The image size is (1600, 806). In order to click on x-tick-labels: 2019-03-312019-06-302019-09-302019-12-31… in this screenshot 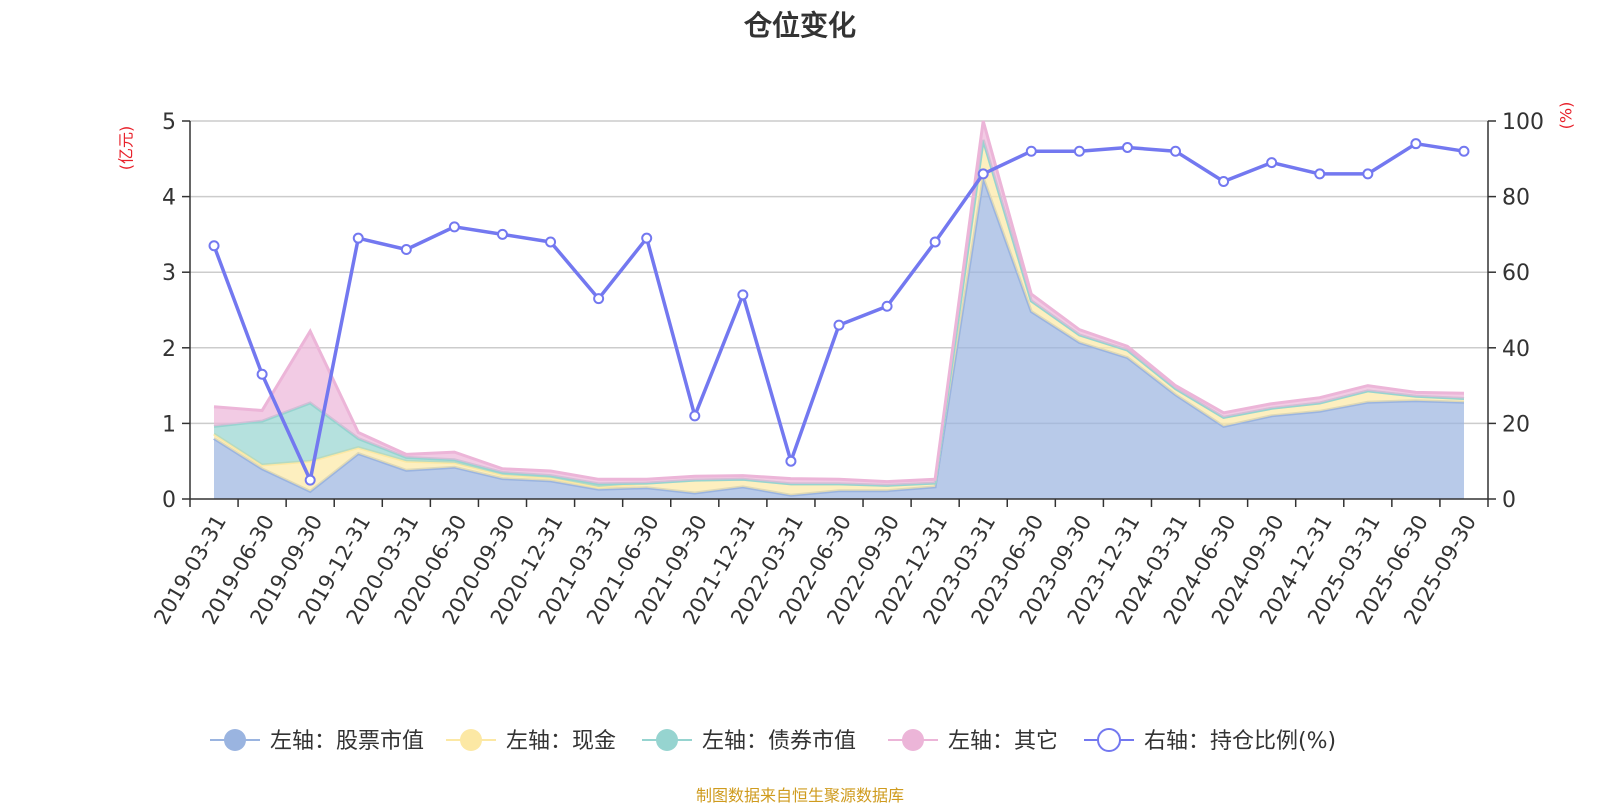, I will do `click(815, 570)`.